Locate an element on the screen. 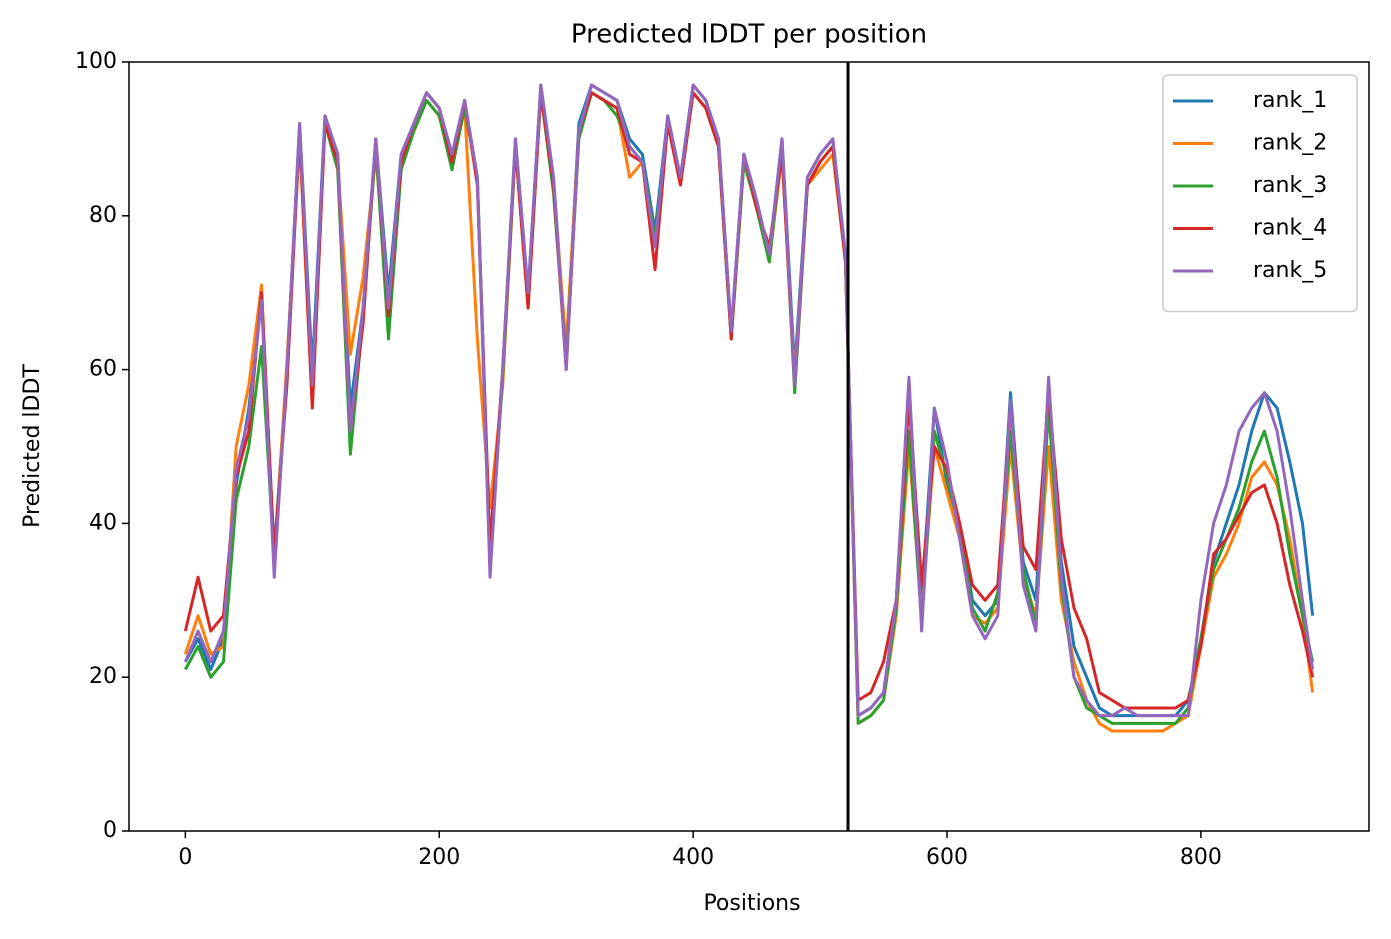 The width and height of the screenshot is (1391, 939). y-tick-label: 20 is located at coordinates (103, 676).